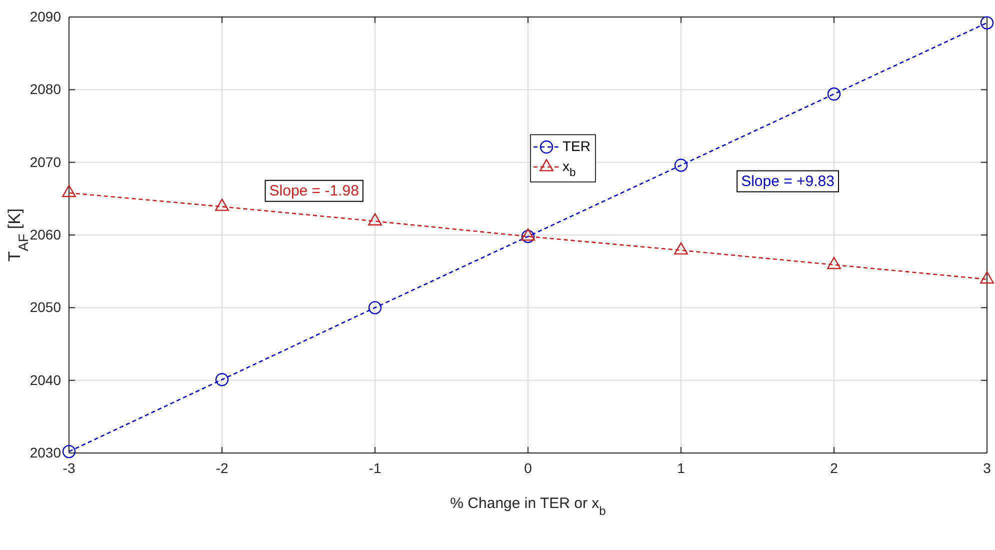  Describe the element at coordinates (222, 468) in the screenshot. I see `x-tick-label: -2` at that location.